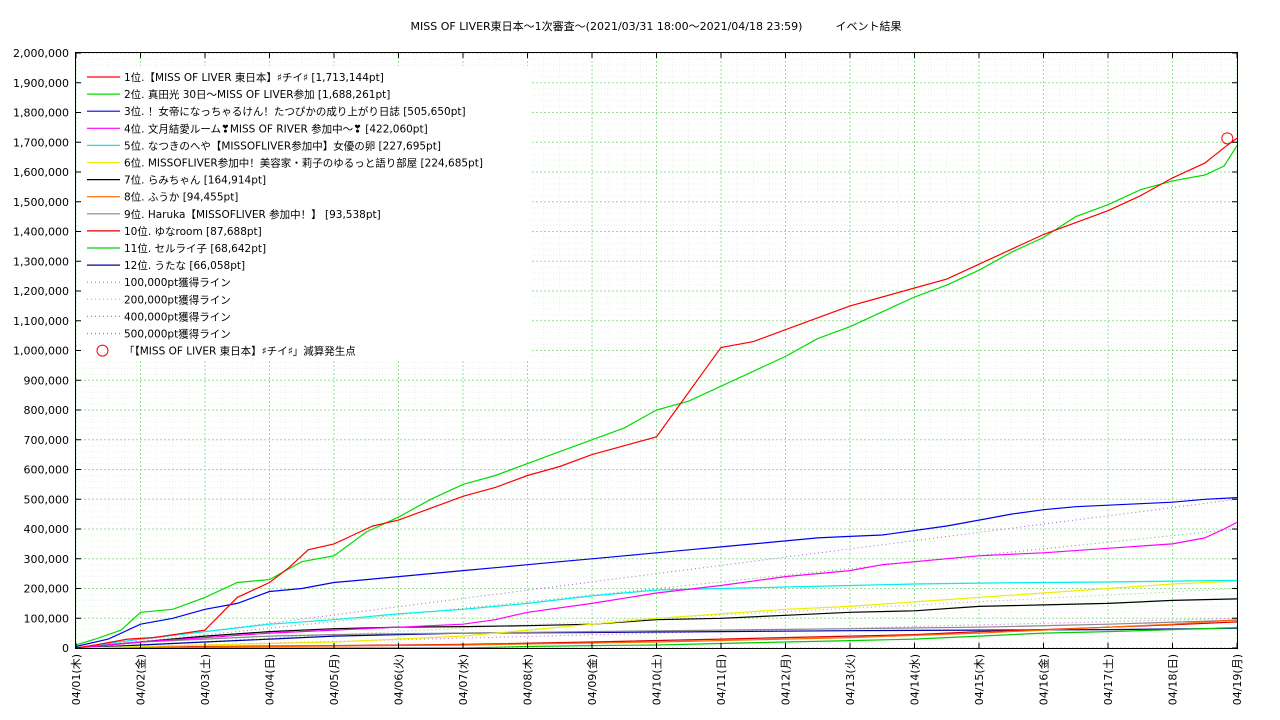  Describe the element at coordinates (47, 440) in the screenshot. I see `y-tick-label: 700,000` at that location.